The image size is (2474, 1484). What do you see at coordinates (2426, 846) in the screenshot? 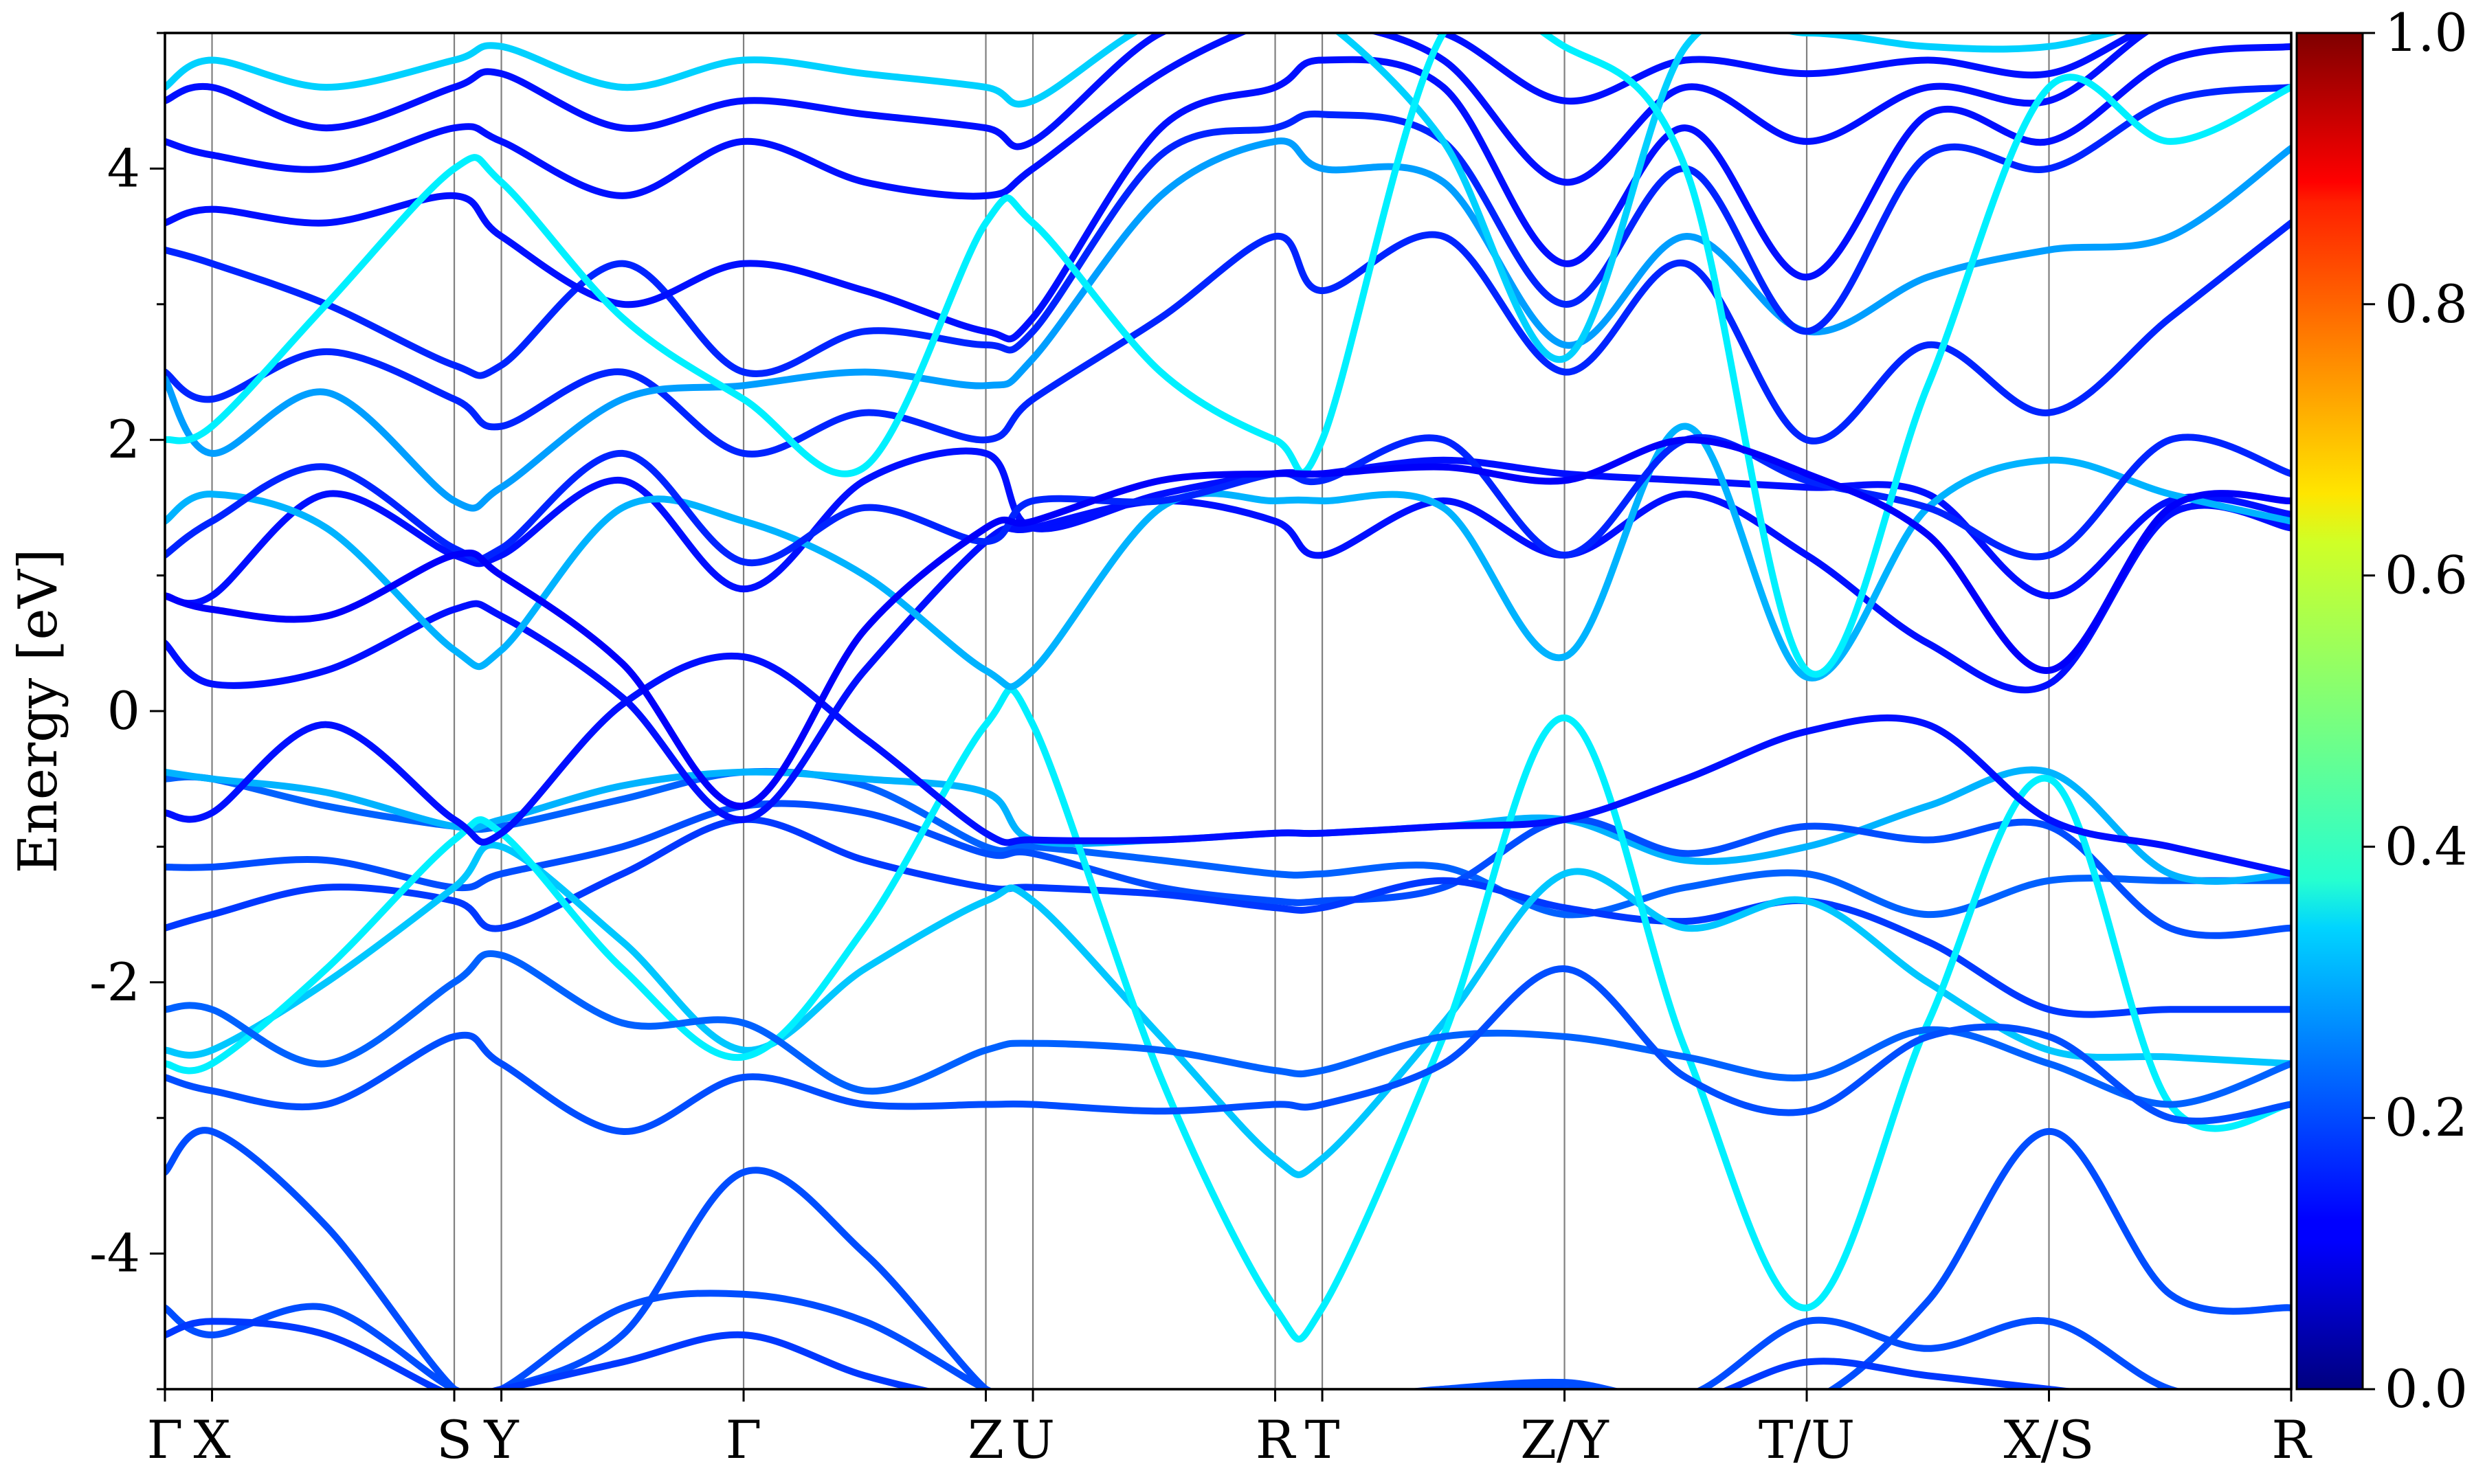
I see `colorbar-tick-label: 0.4` at bounding box center [2426, 846].